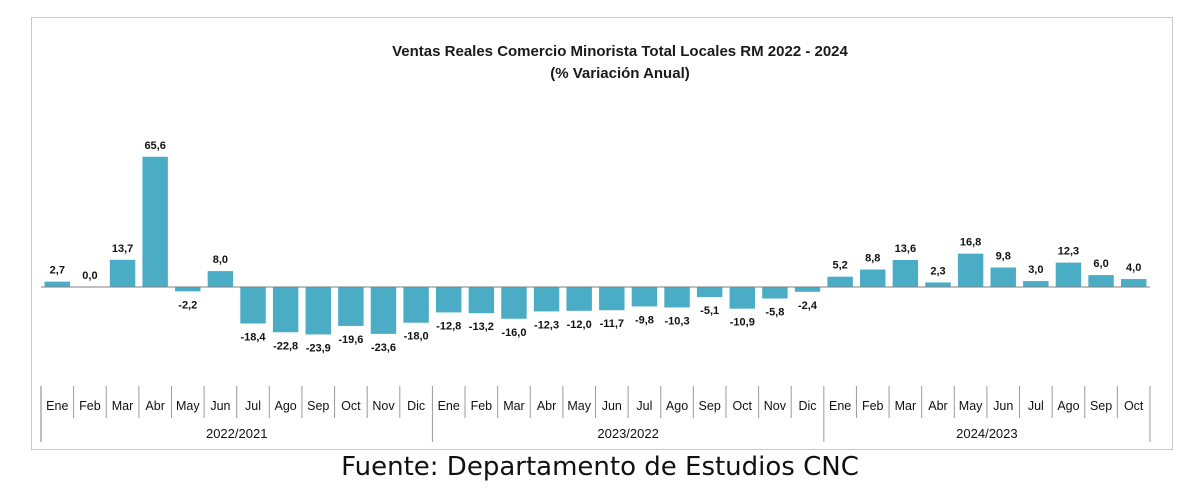 The width and height of the screenshot is (1200, 503). I want to click on data-label: 2,7, so click(57, 271).